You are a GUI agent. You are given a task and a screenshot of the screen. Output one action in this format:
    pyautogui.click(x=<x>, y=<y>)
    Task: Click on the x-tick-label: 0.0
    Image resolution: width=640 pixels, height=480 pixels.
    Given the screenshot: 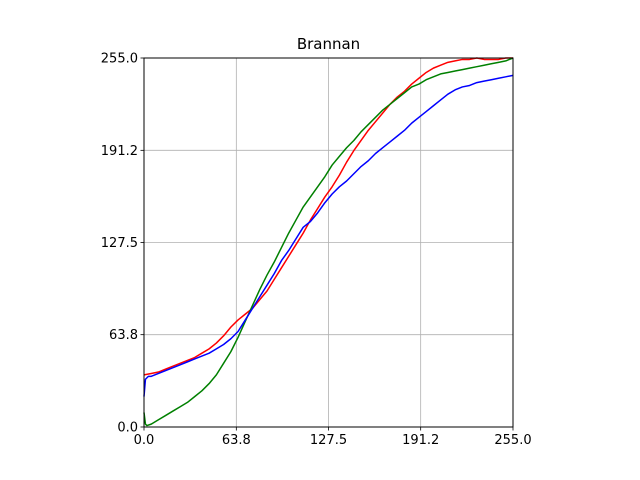 What is the action you would take?
    pyautogui.click(x=144, y=440)
    